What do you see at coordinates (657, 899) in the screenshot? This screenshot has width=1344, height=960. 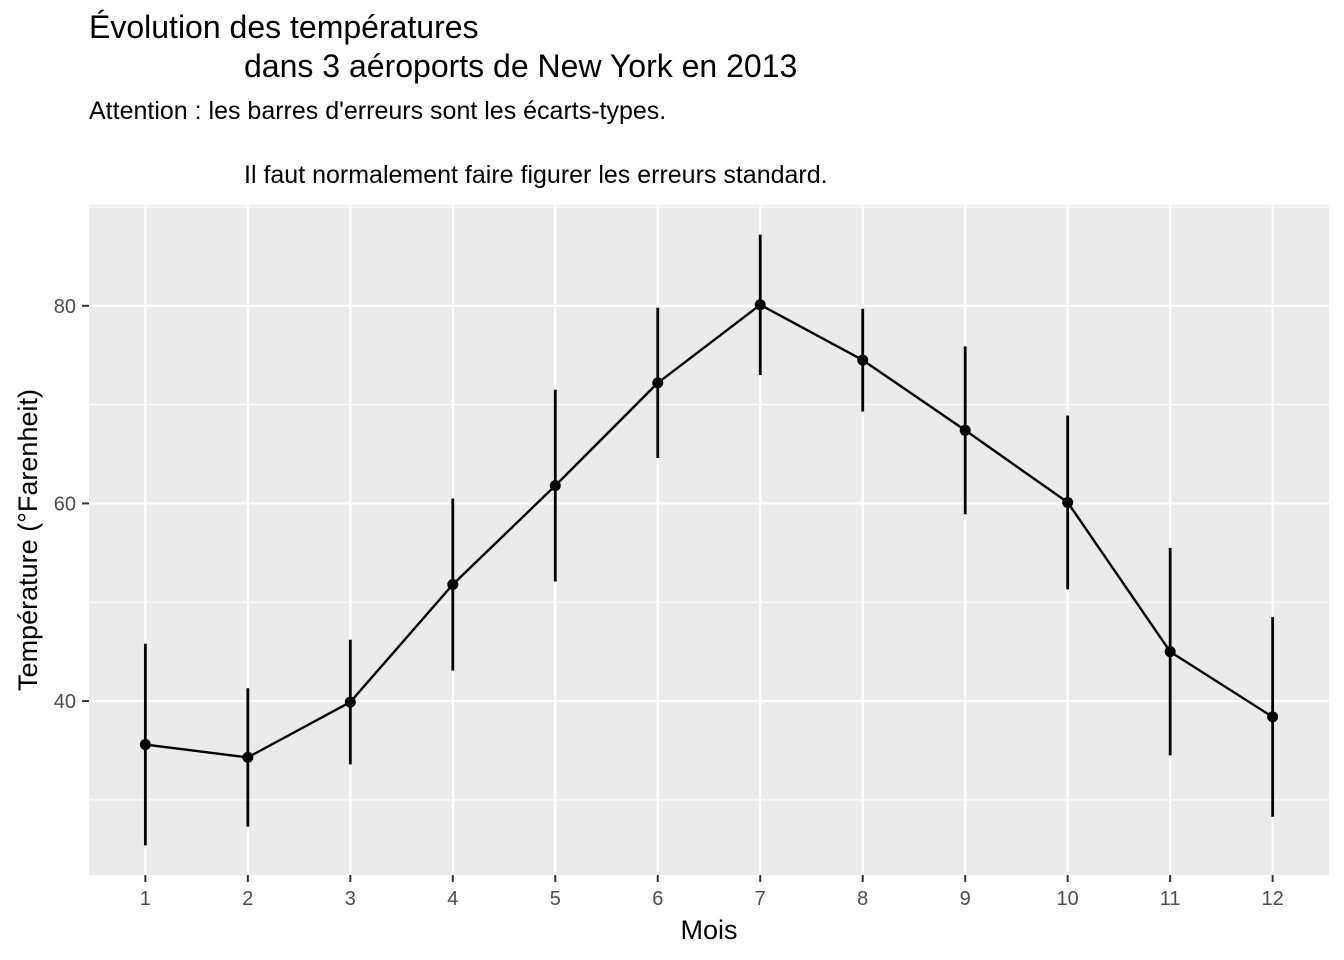 I see `x-tick-label: 6` at bounding box center [657, 899].